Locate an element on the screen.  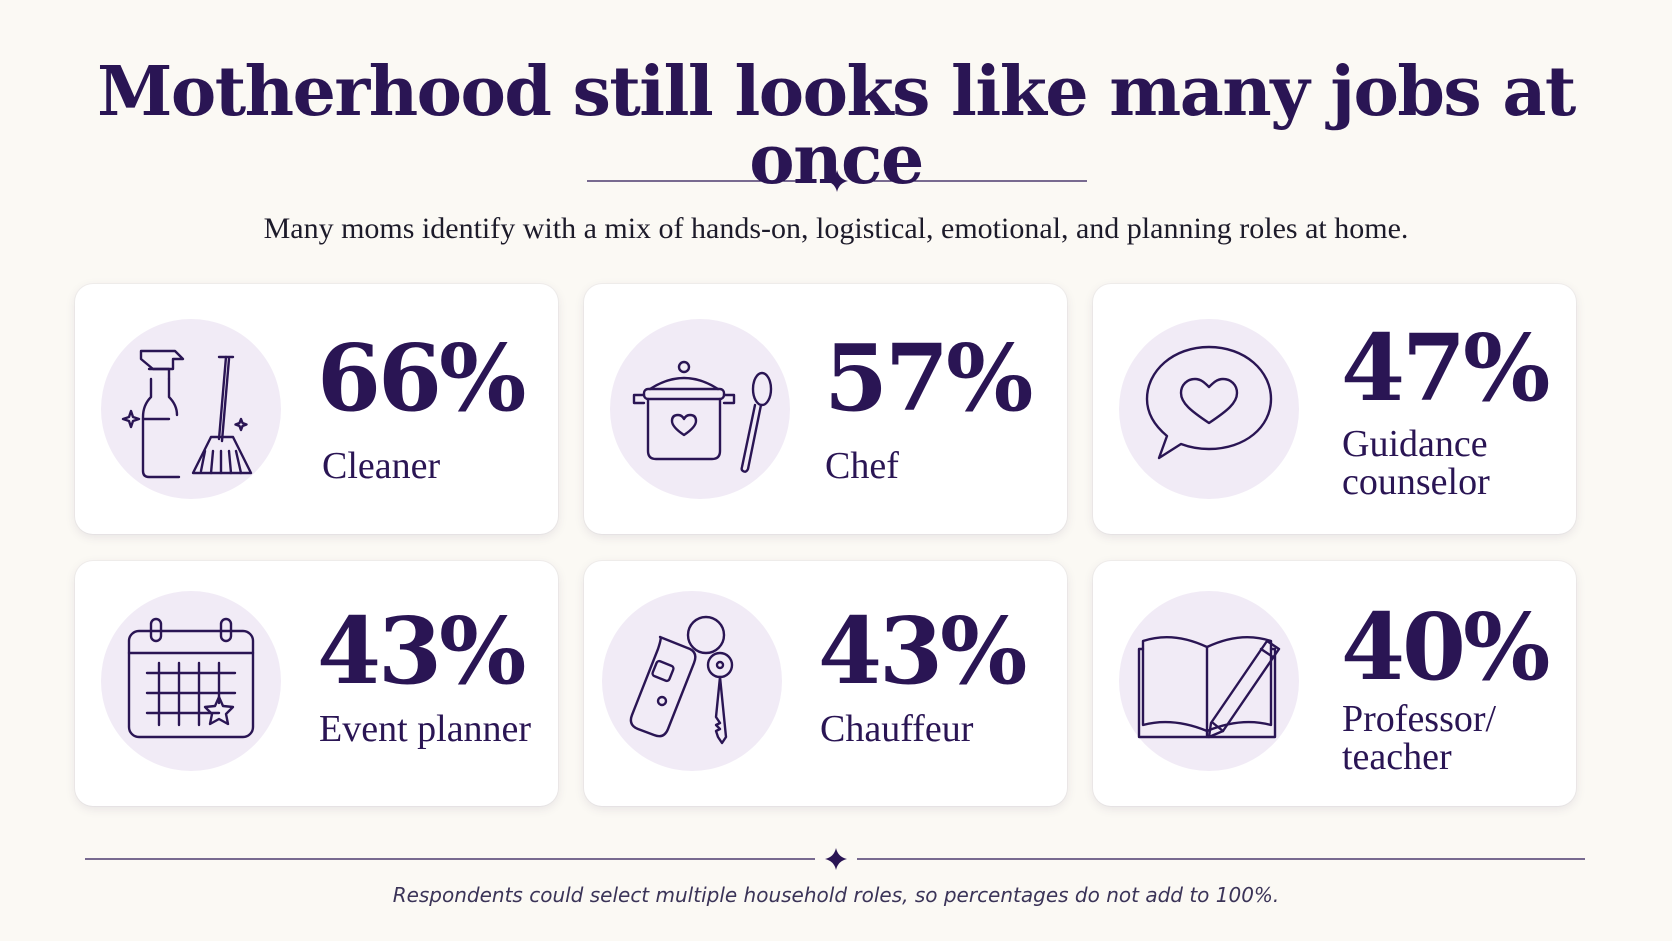
stat-role: Chef is located at coordinates (862, 466).